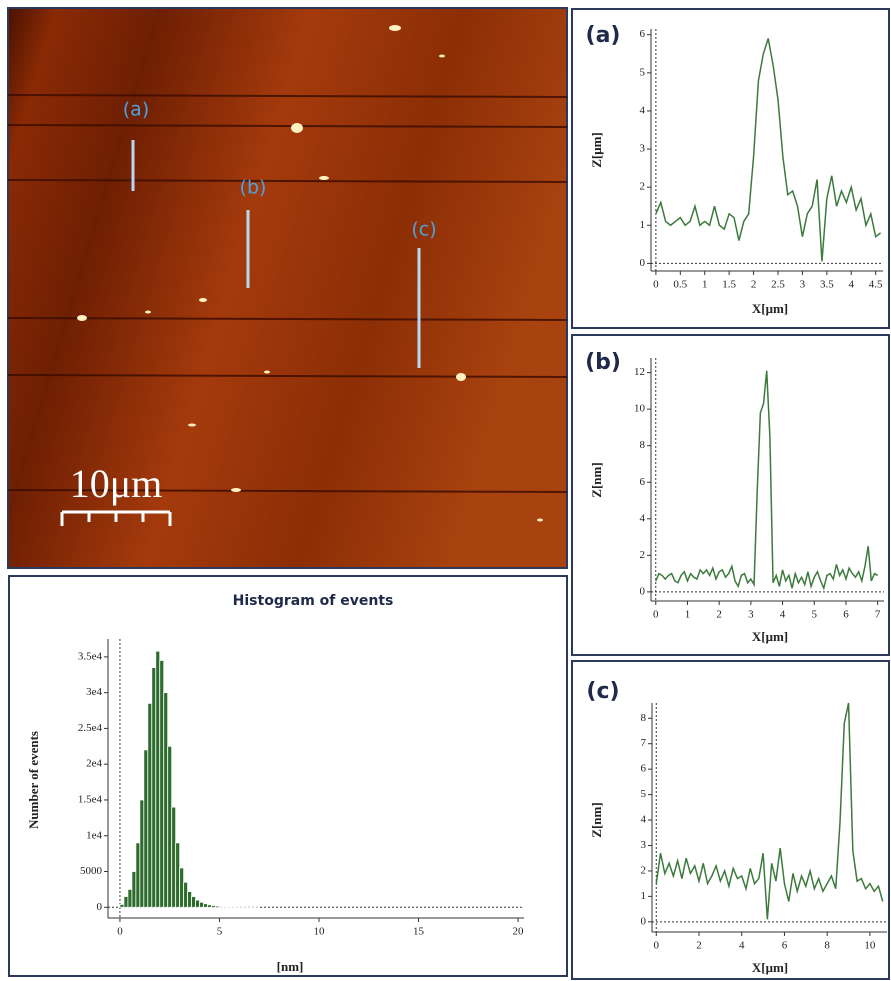 Image resolution: width=891 pixels, height=981 pixels. I want to click on x-tick-label: 4.5, so click(876, 285).